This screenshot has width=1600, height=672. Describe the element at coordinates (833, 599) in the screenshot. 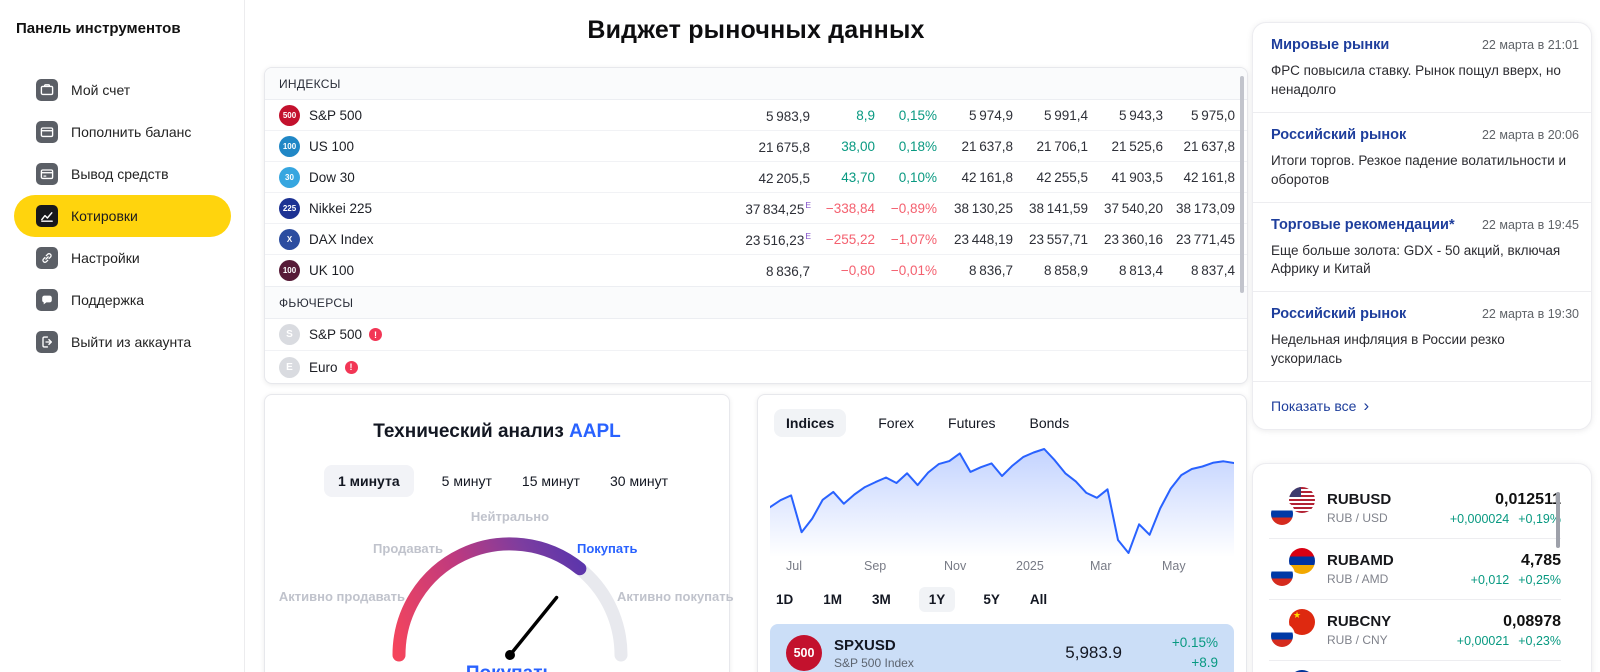

I see `range-tab: 1M` at that location.